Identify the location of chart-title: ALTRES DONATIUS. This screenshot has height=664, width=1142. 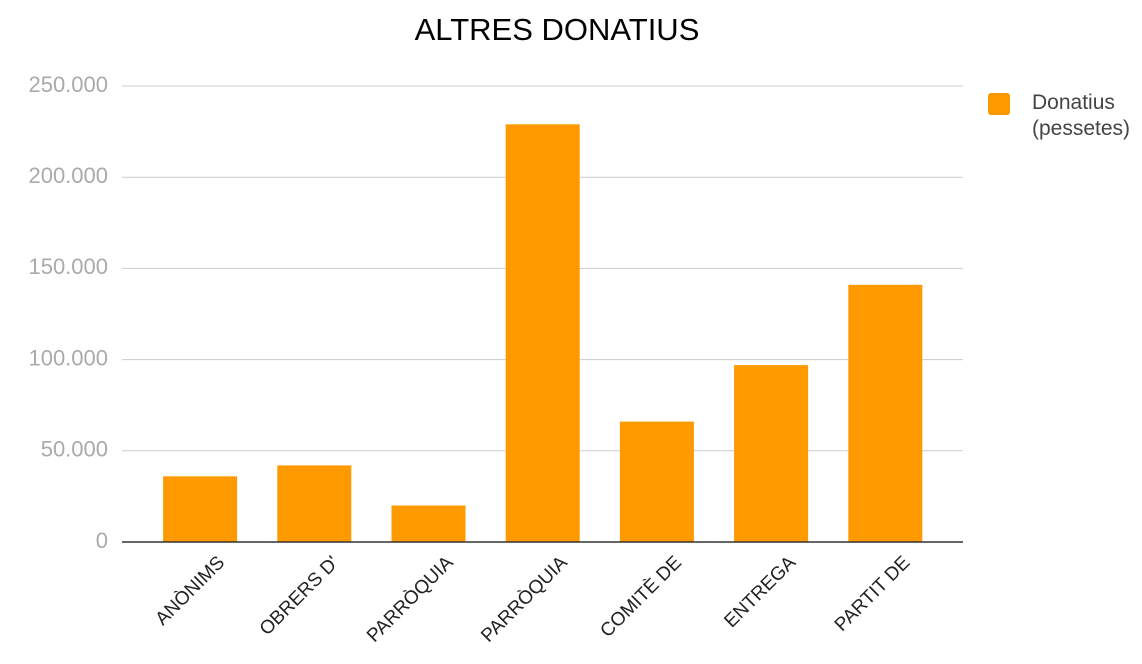
(557, 29).